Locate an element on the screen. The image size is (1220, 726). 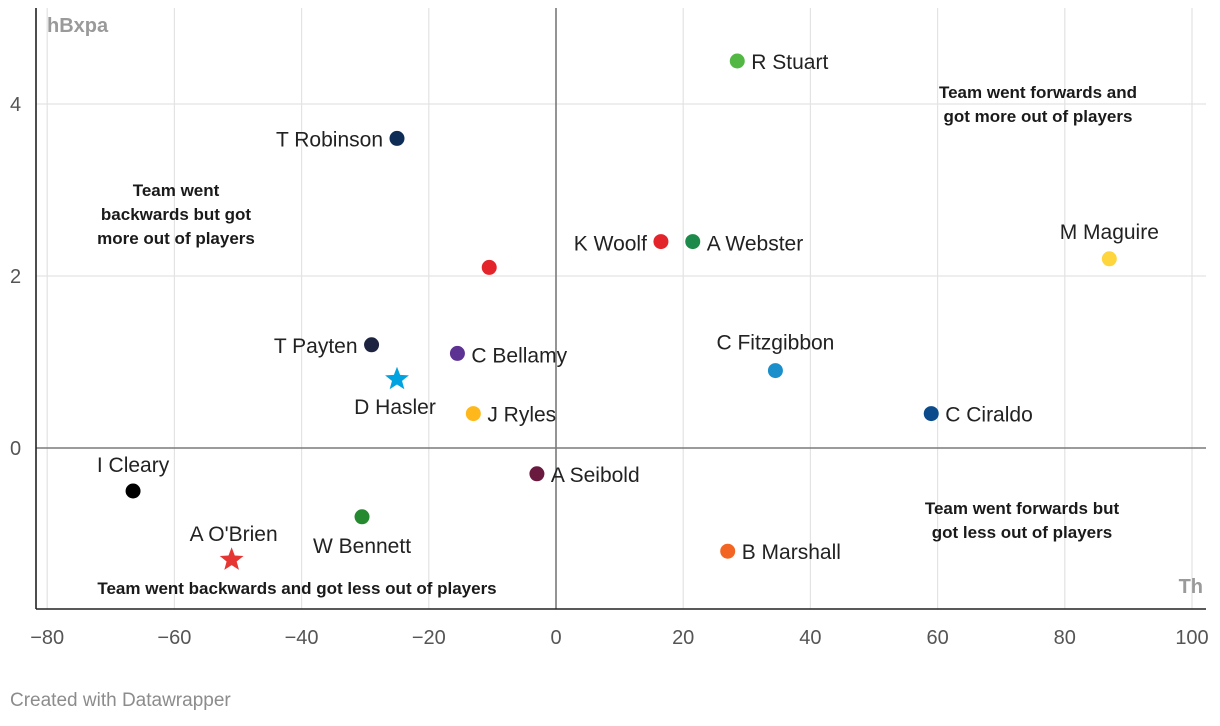
point-r-stuart is located at coordinates (737, 61).